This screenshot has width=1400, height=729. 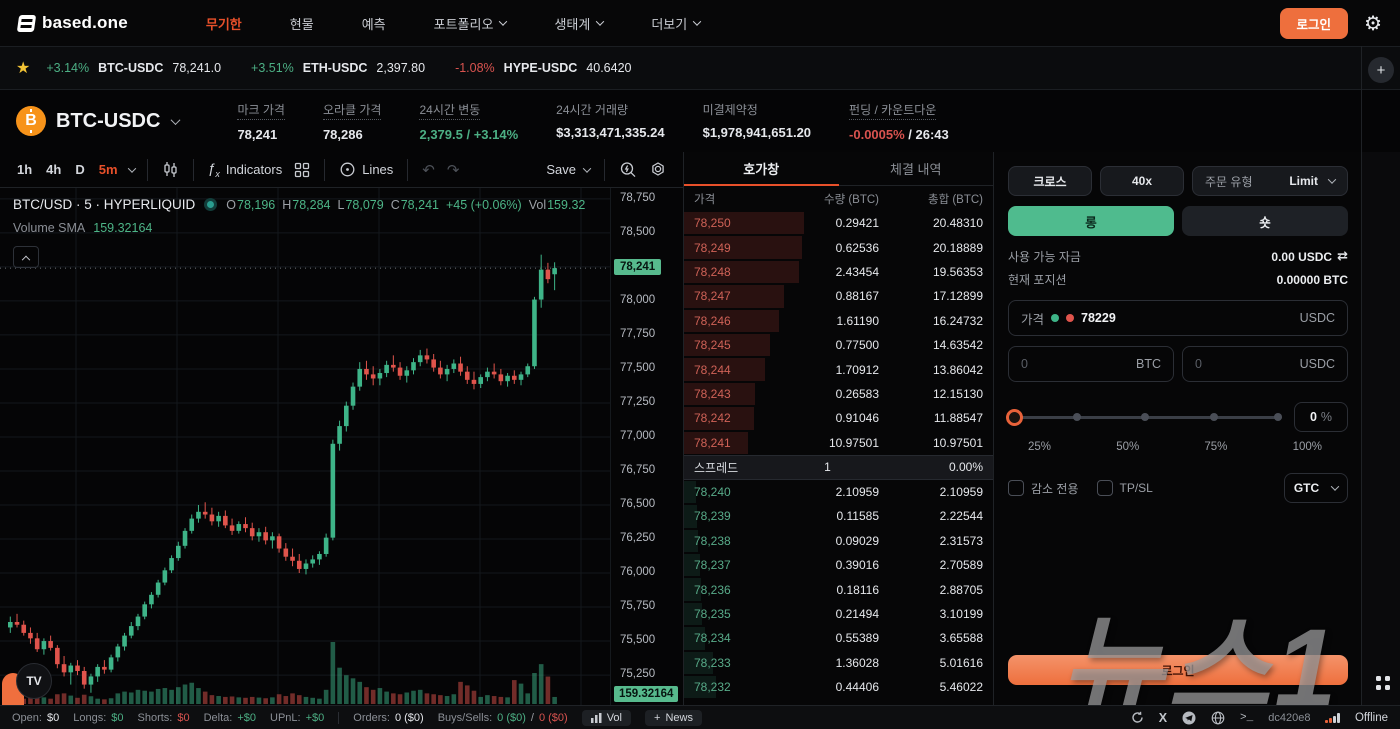 What do you see at coordinates (638, 674) in the screenshot?
I see `axis-tick: 75,250` at bounding box center [638, 674].